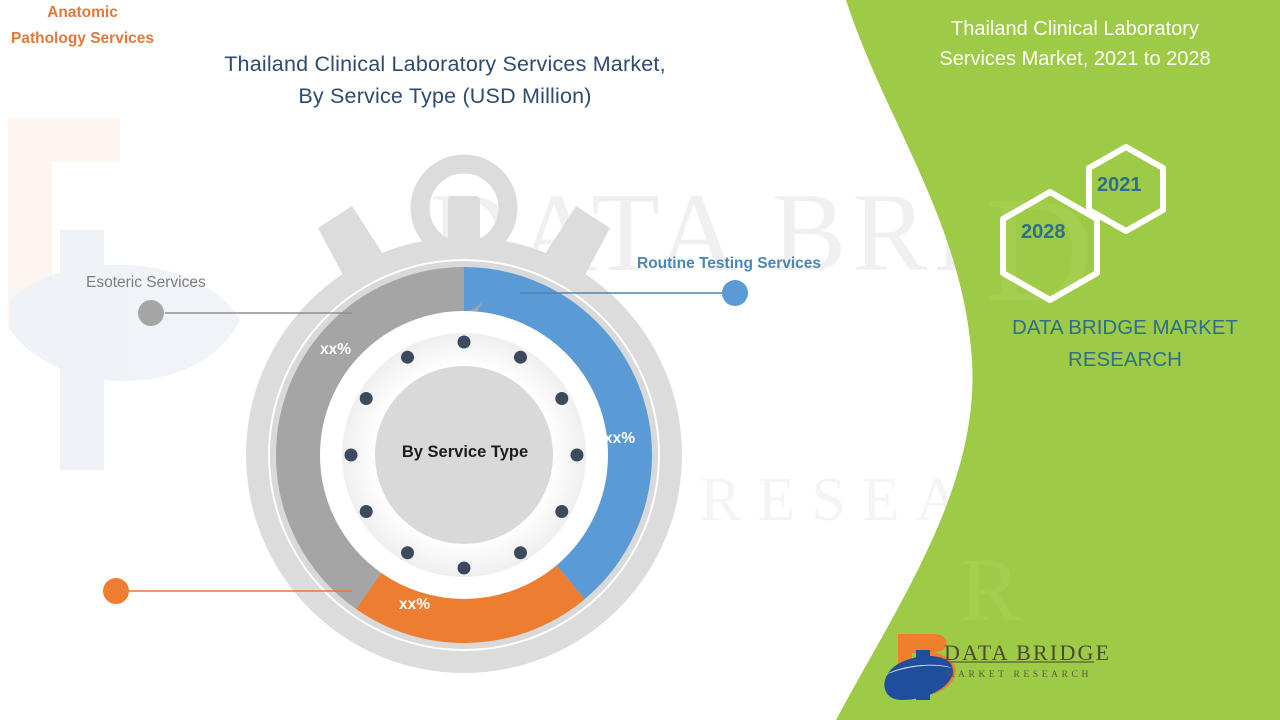 The image size is (1280, 720). I want to click on segment-percent-esoteric: xx%, so click(336, 349).